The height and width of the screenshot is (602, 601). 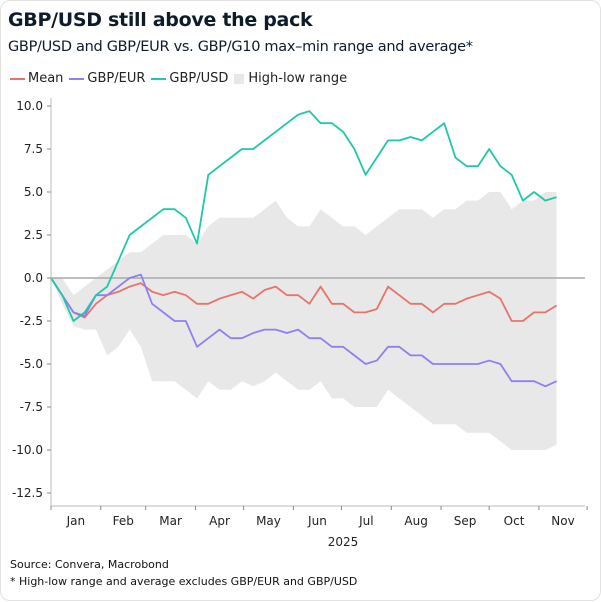 What do you see at coordinates (123, 521) in the screenshot?
I see `x-tick-label: Feb` at bounding box center [123, 521].